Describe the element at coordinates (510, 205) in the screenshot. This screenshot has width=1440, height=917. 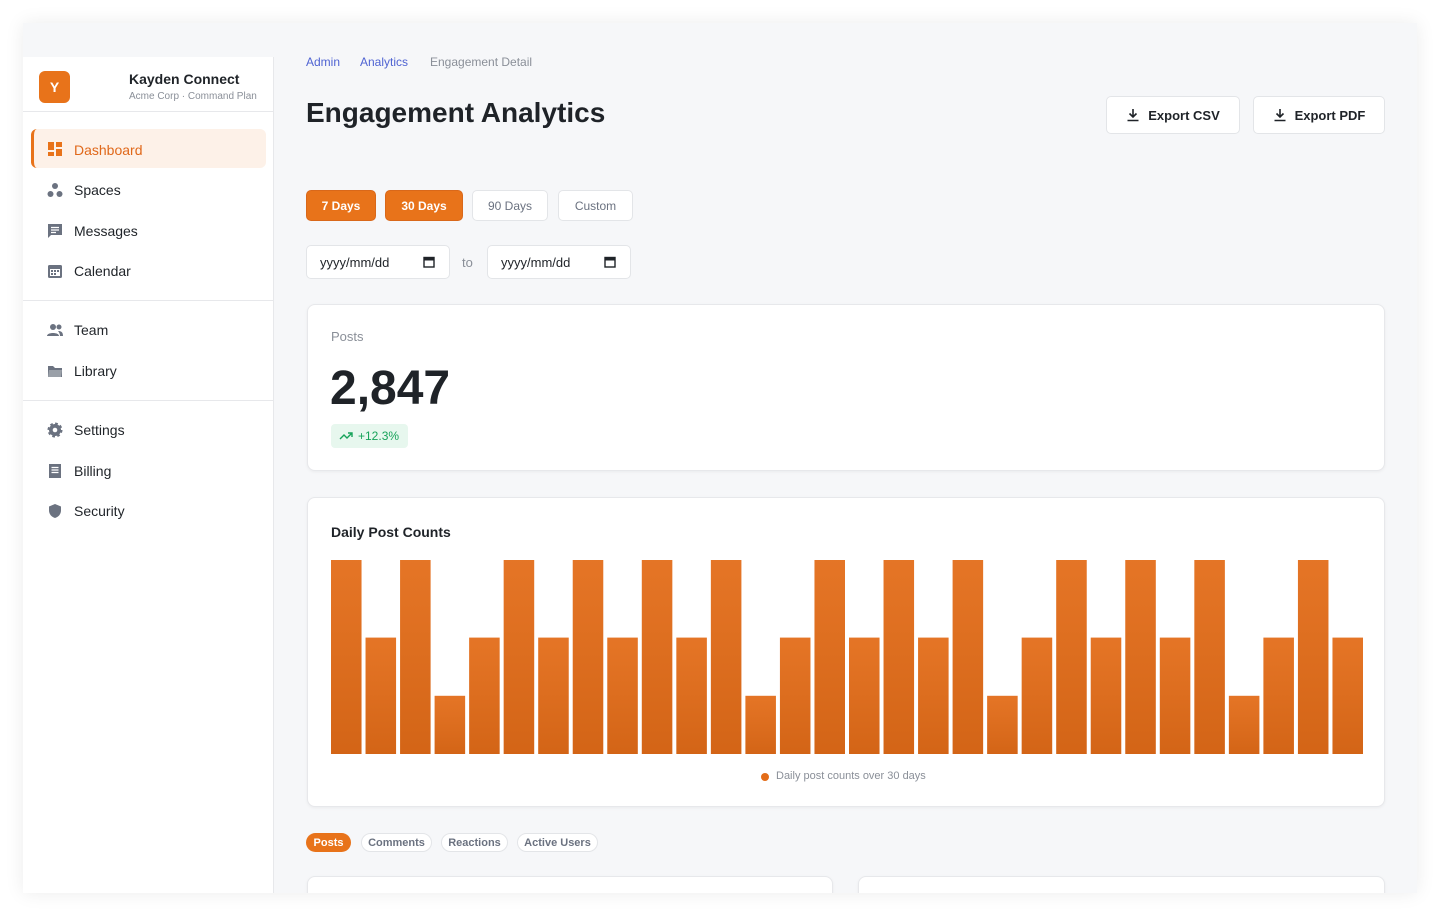
I see `range-button: 90 Days` at that location.